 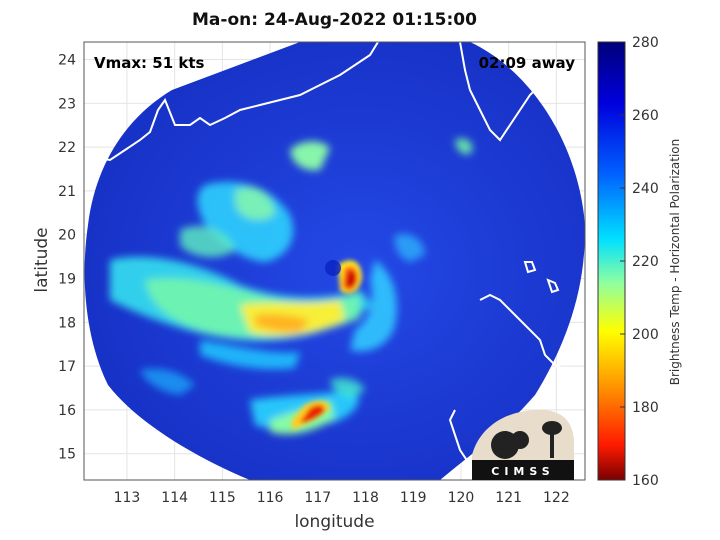 What do you see at coordinates (333, 268) in the screenshot?
I see `storm-eye` at bounding box center [333, 268].